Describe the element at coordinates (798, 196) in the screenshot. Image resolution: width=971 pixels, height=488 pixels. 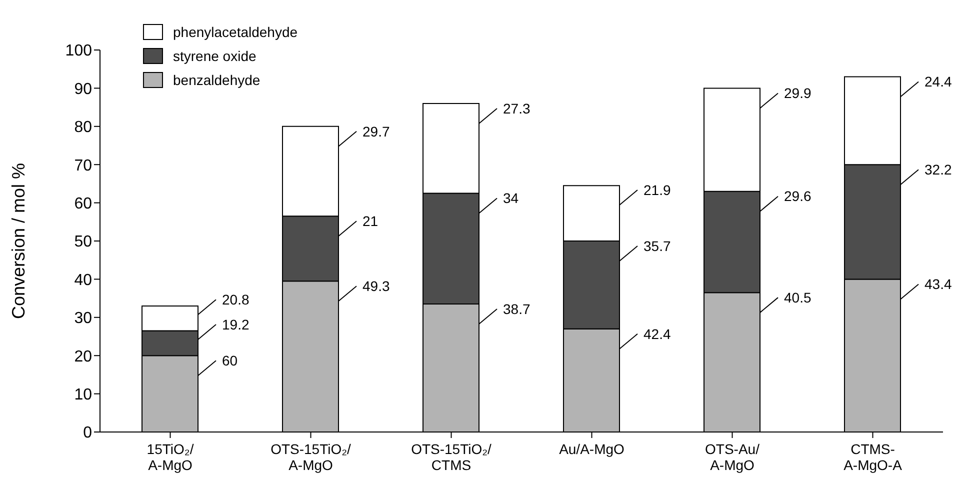
I see `annotation: 29.6` at that location.